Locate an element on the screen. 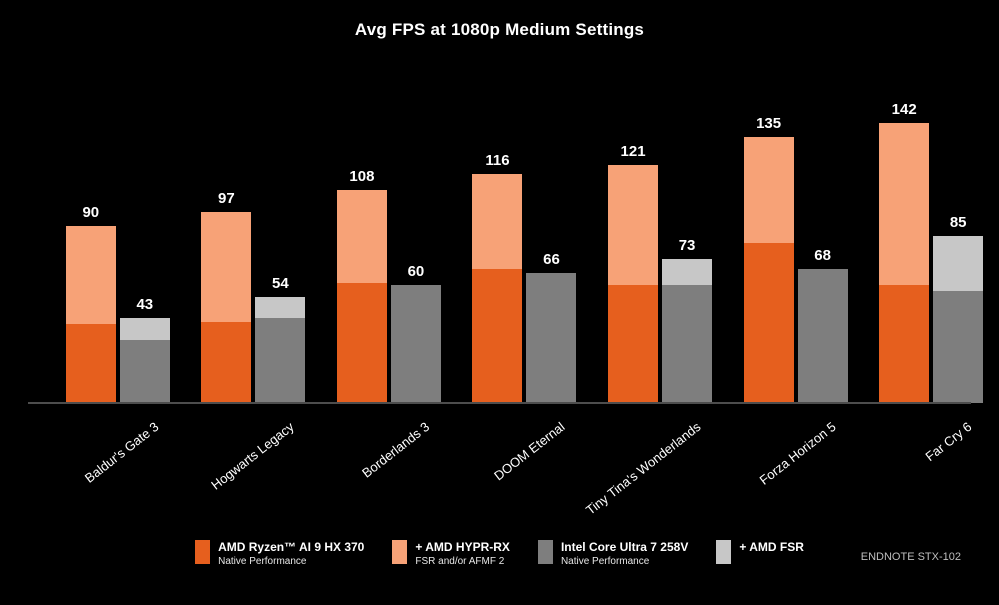 The height and width of the screenshot is (605, 999). legend-swatch-ryzen-boost is located at coordinates (400, 552).